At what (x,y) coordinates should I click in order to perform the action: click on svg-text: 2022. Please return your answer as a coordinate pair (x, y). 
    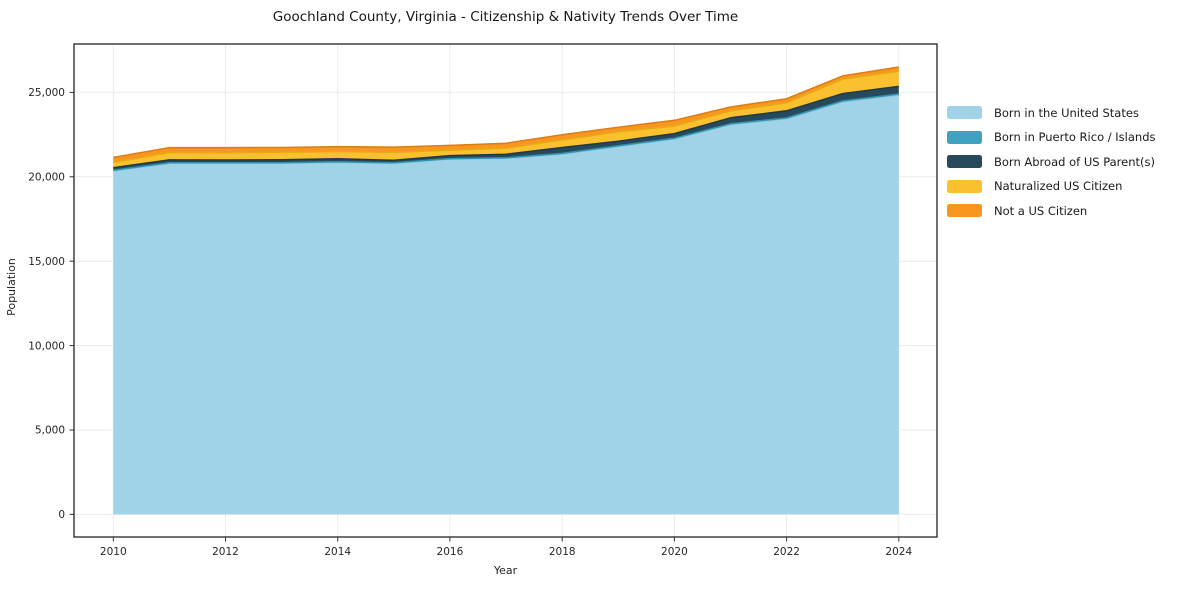
    Looking at the image, I should click on (786, 552).